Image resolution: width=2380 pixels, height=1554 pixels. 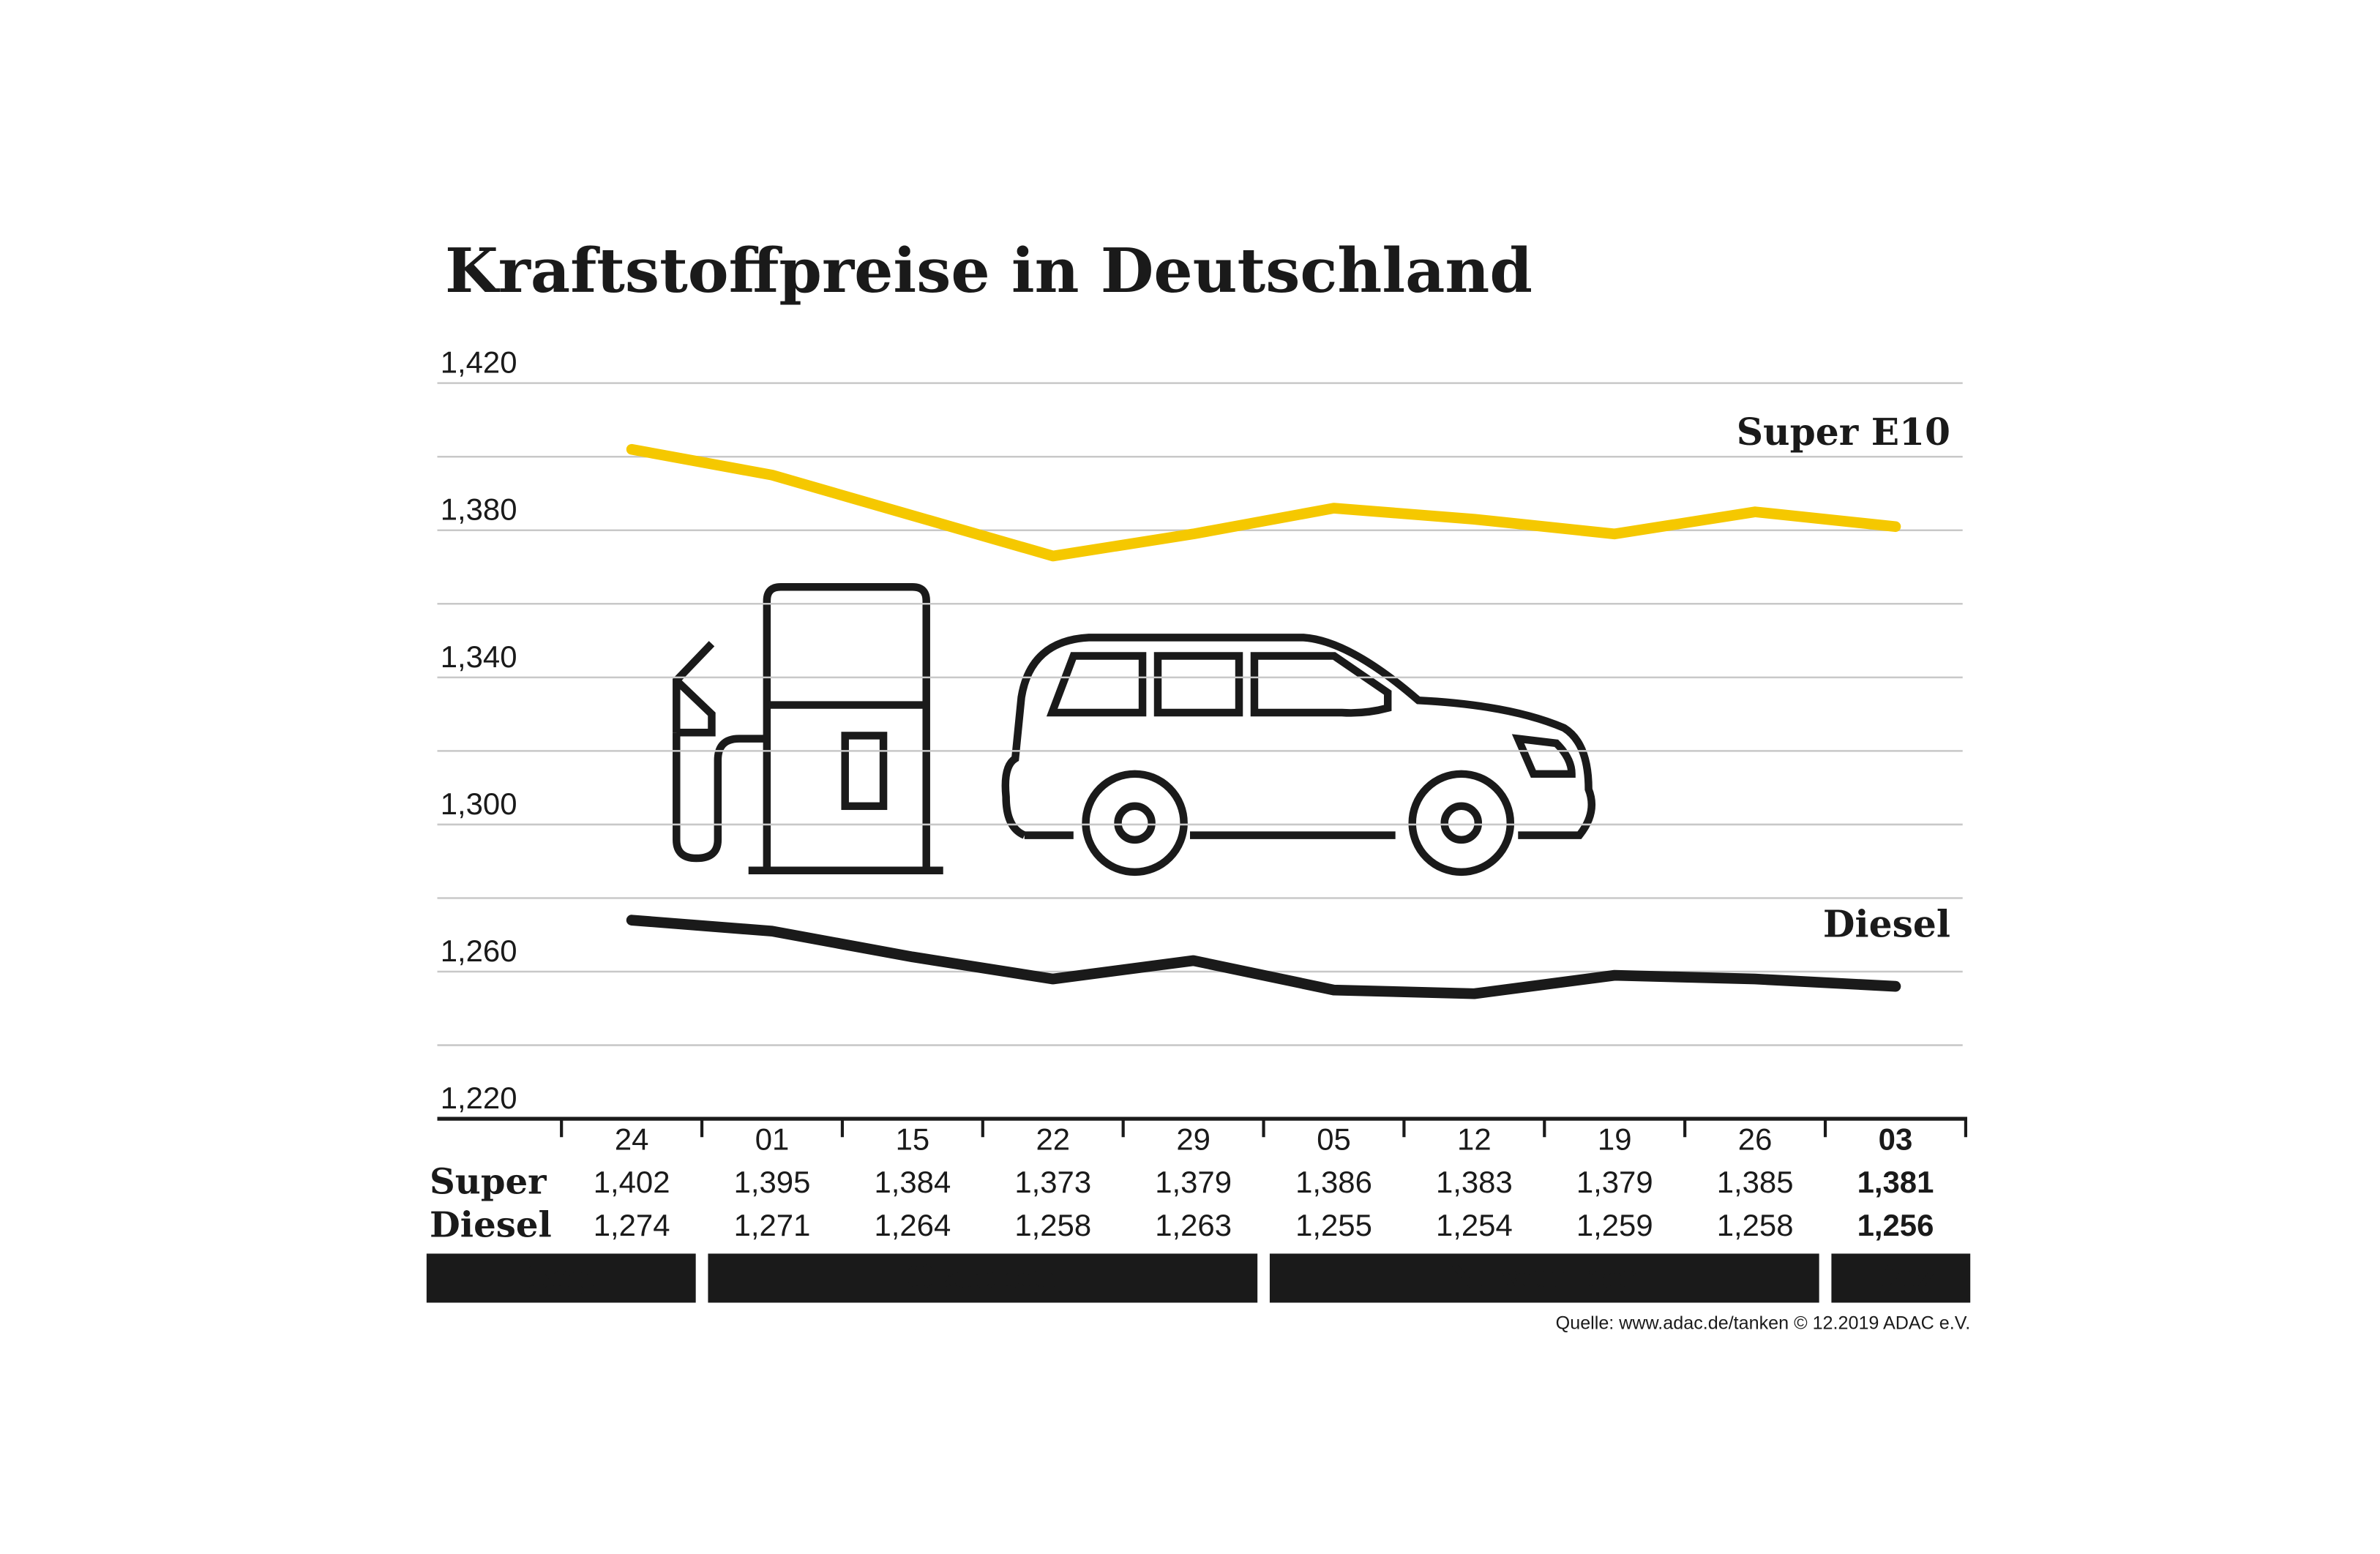 What do you see at coordinates (1474, 1225) in the screenshot?
I see `table-value: 1,254` at bounding box center [1474, 1225].